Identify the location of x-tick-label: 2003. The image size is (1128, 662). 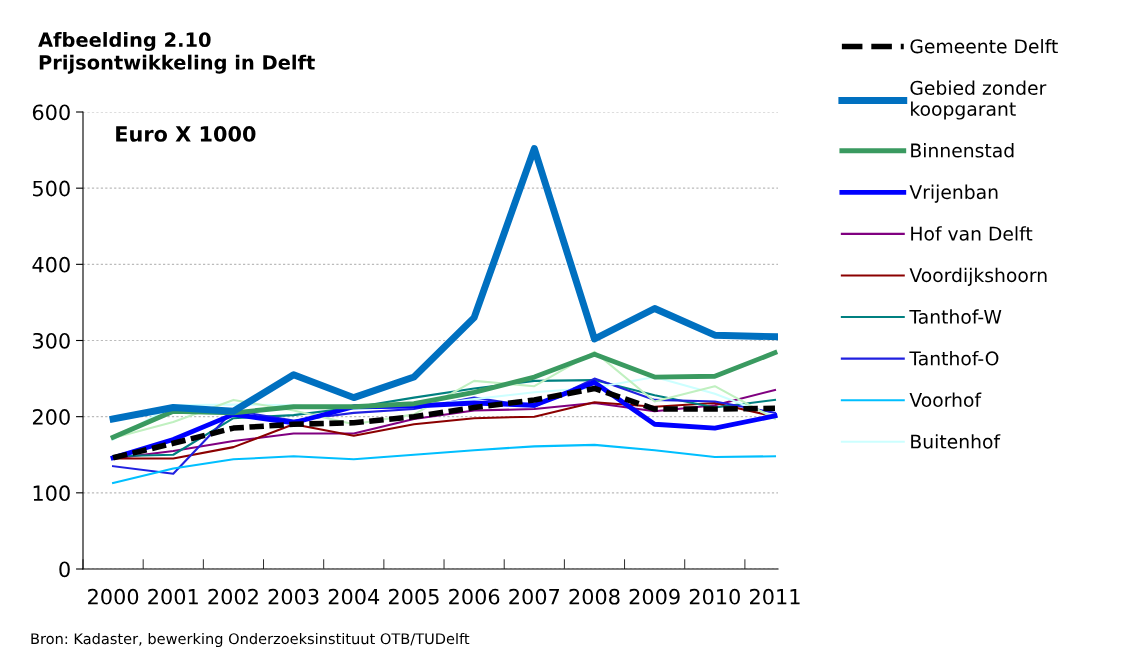
(293, 596).